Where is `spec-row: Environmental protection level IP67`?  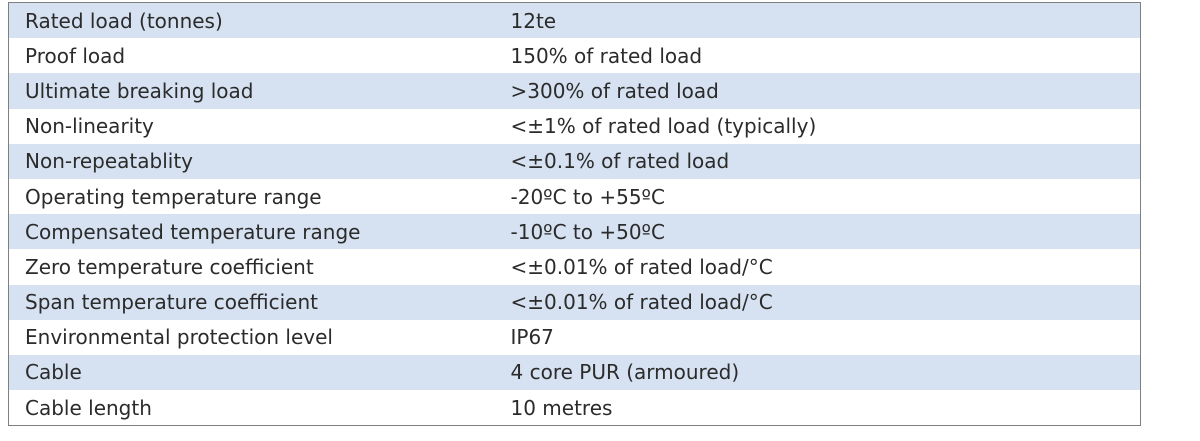
spec-row: Environmental protection level IP67 is located at coordinates (574, 337).